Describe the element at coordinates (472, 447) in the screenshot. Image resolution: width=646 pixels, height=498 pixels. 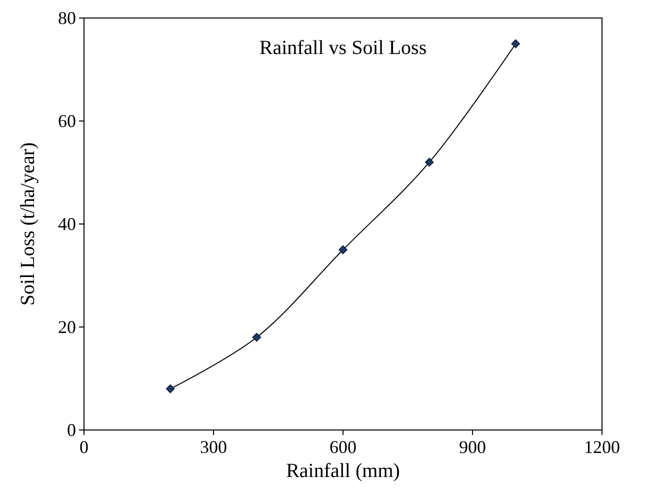
I see `x-tick-label: 900` at that location.